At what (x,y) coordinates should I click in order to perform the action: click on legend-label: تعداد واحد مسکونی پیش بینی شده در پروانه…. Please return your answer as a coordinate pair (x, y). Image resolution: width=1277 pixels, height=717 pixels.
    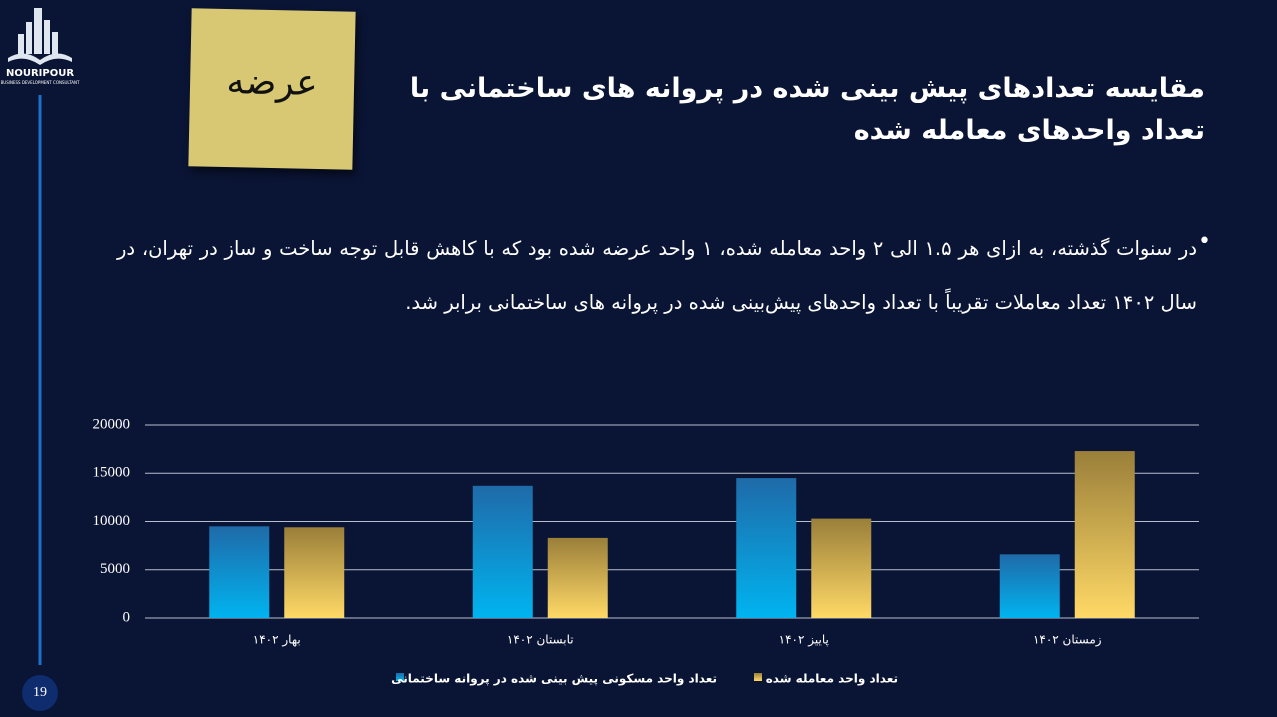
    Looking at the image, I should click on (554, 679).